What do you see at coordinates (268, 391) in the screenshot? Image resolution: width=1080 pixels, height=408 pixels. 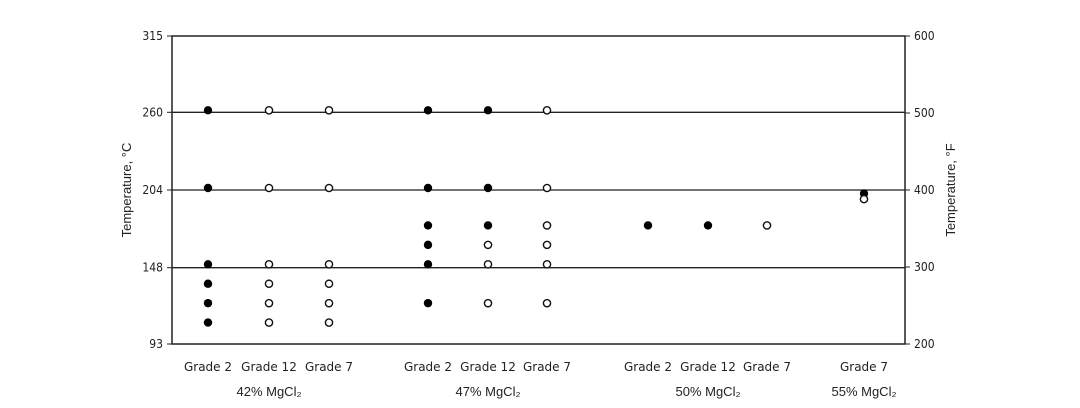 I see `group-label: 42% MgCl₂` at bounding box center [268, 391].